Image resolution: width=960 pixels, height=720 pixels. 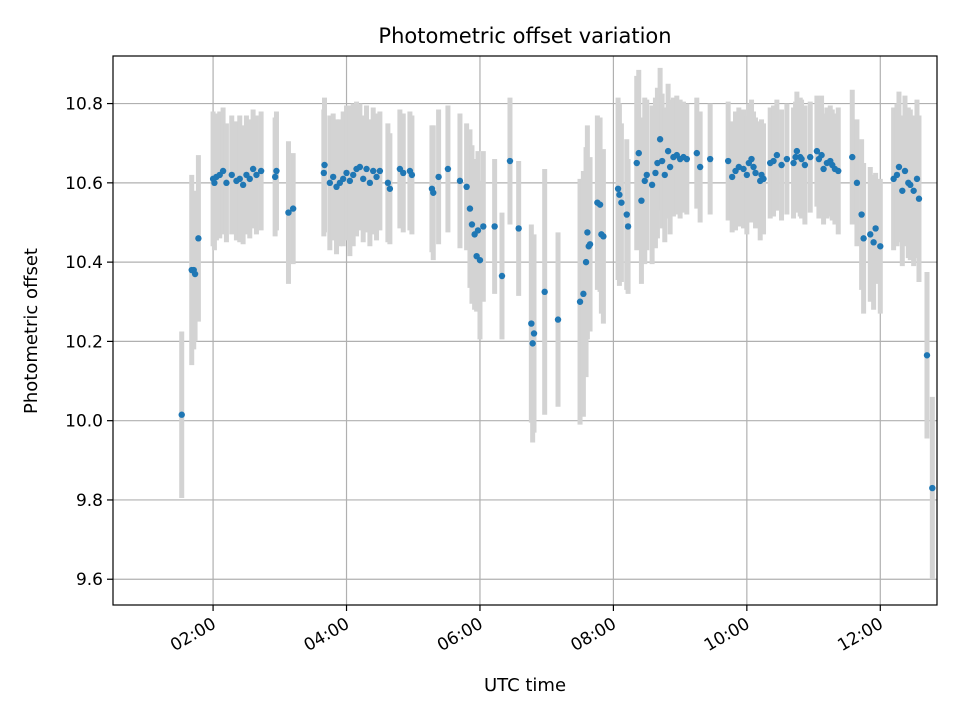 I want to click on chart-title: Photometric offset variation, so click(x=524, y=36).